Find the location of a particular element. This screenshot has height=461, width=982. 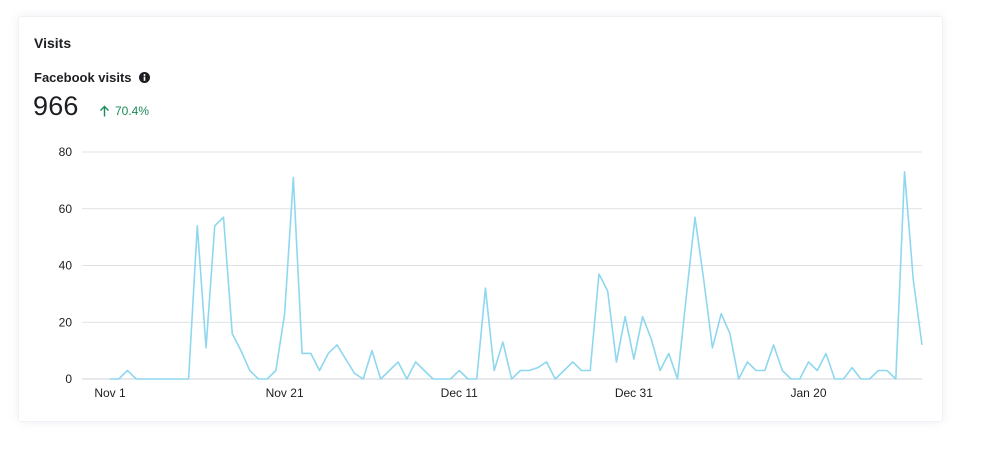

metric-label: Facebook visits is located at coordinates (92, 77).